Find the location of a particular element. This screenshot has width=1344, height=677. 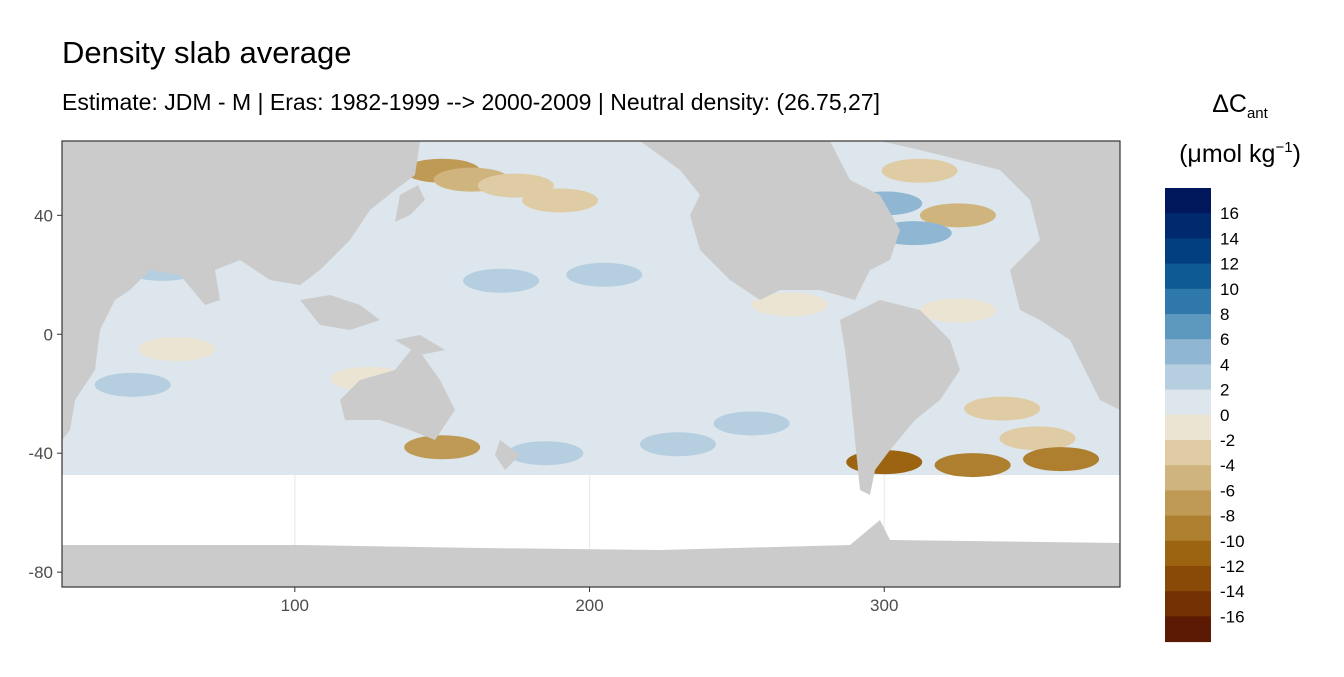

legend-label: 14 is located at coordinates (1229, 238).